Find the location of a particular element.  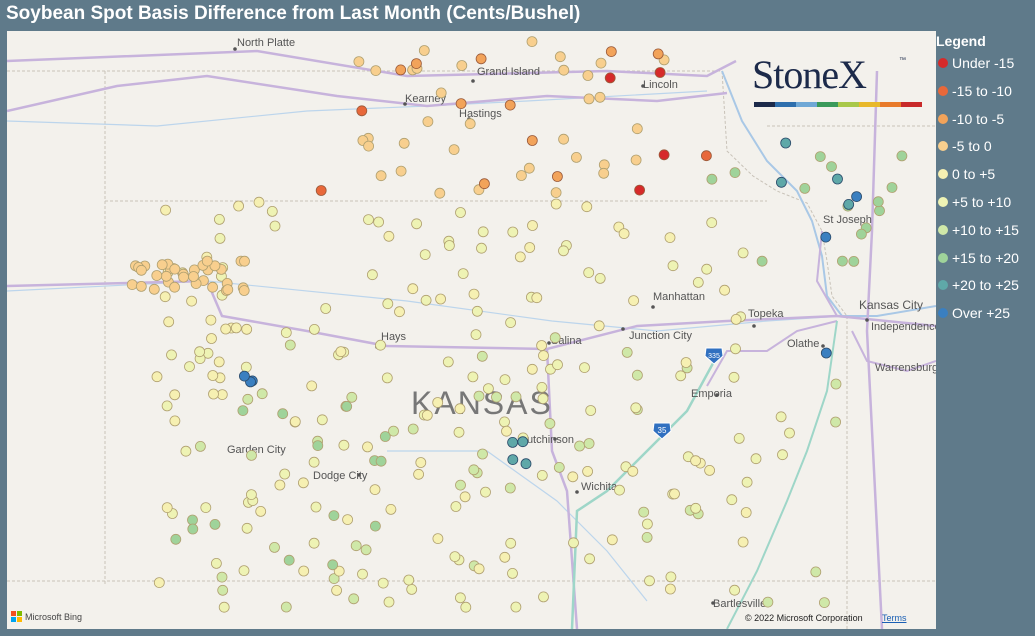

legend-item: +15 to +20 is located at coordinates (977, 258).